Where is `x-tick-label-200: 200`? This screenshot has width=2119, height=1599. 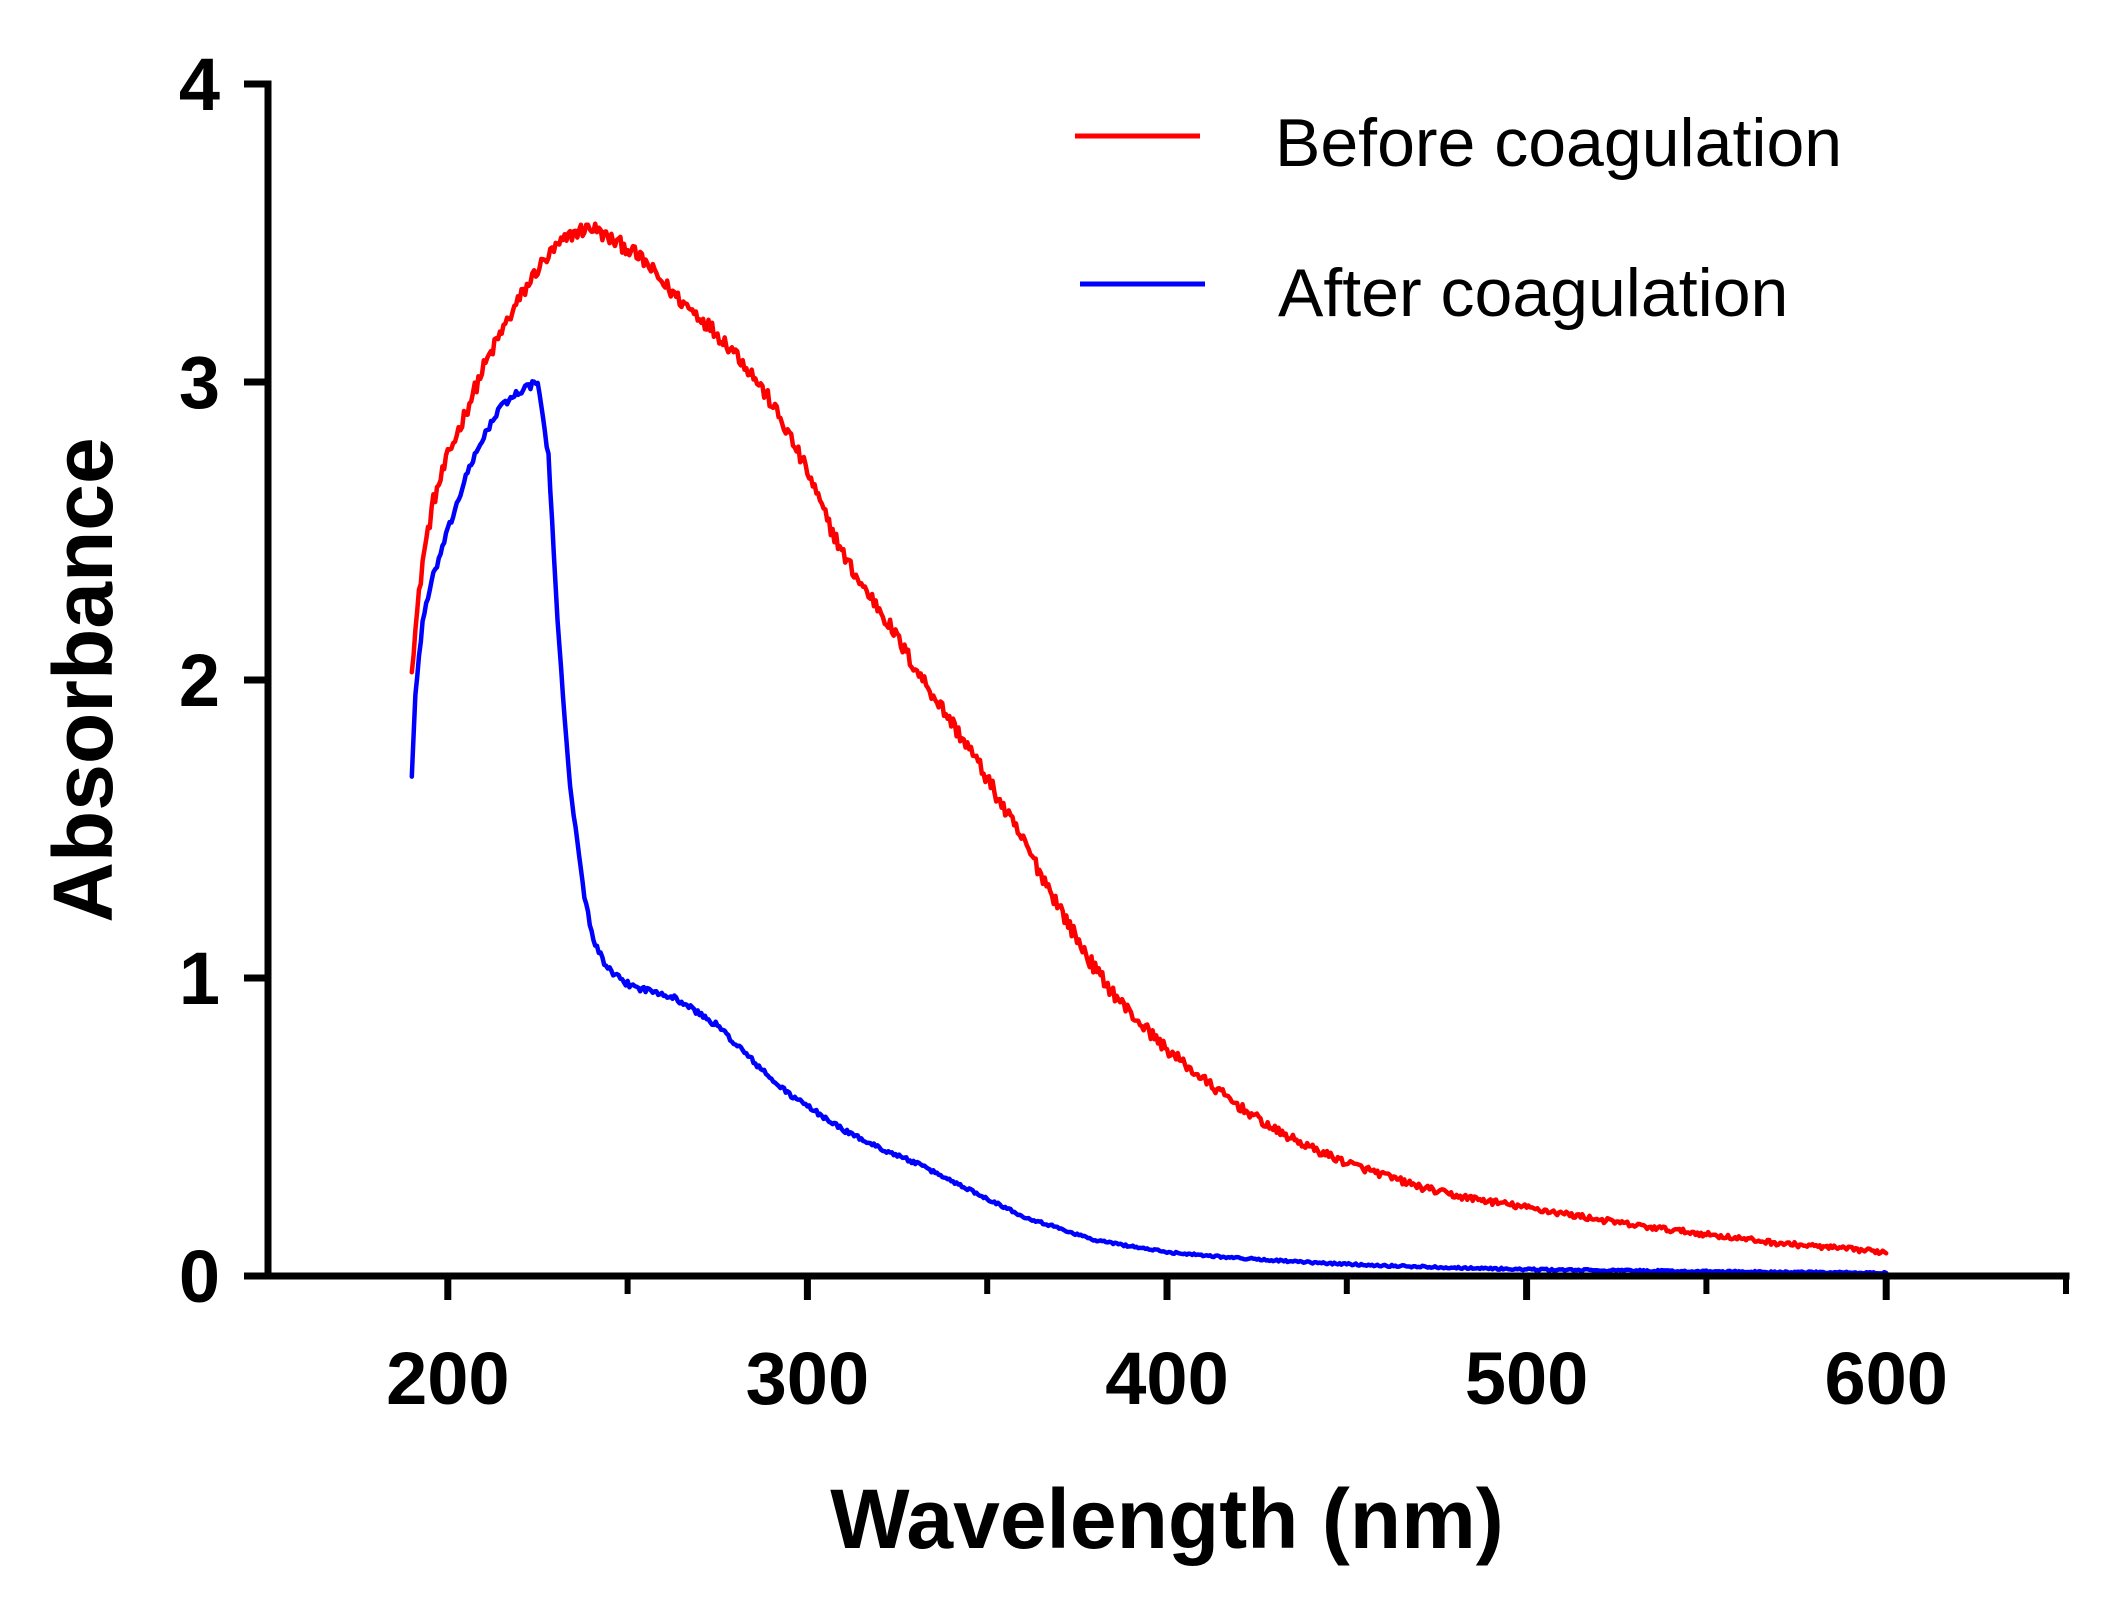 x-tick-label-200: 200 is located at coordinates (447, 1378).